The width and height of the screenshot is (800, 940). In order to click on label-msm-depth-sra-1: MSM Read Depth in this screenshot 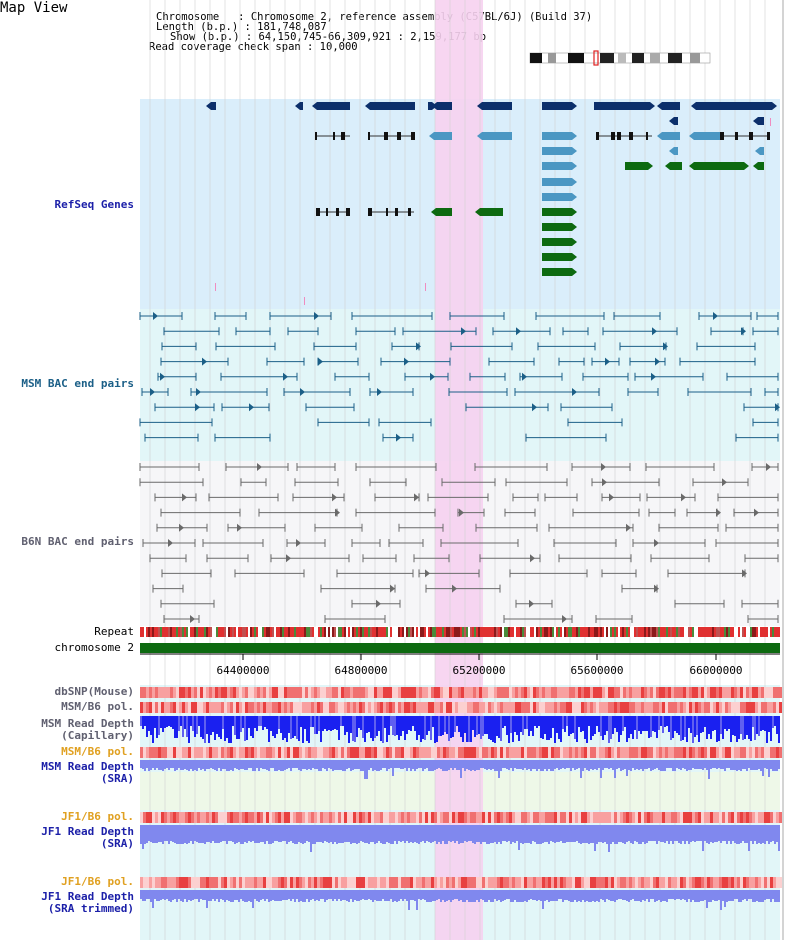, I will do `click(87, 766)`.